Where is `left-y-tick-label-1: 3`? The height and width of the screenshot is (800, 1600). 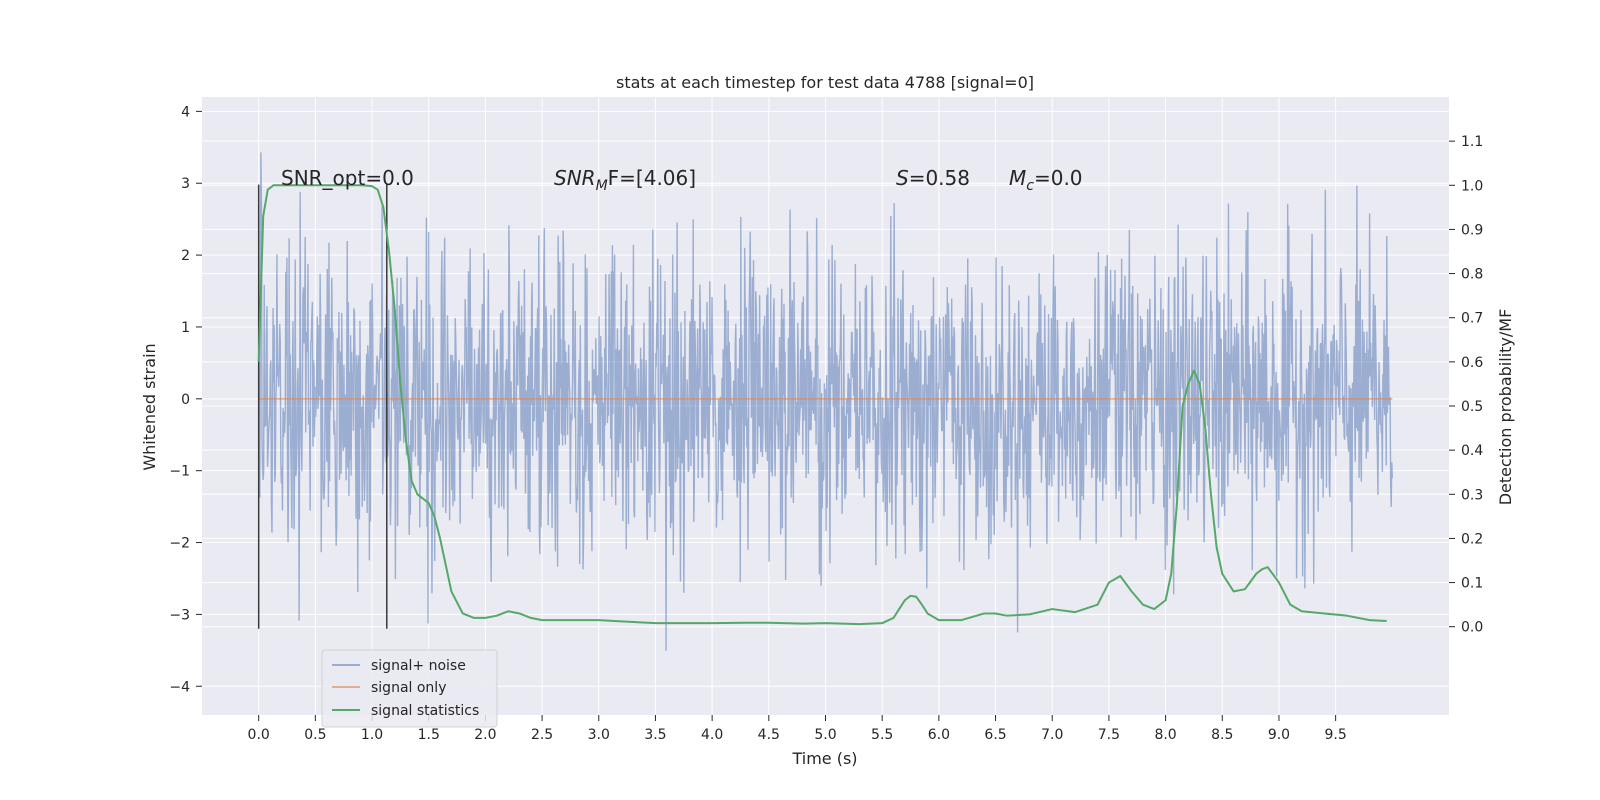
left-y-tick-label-1: 3 is located at coordinates (185, 184).